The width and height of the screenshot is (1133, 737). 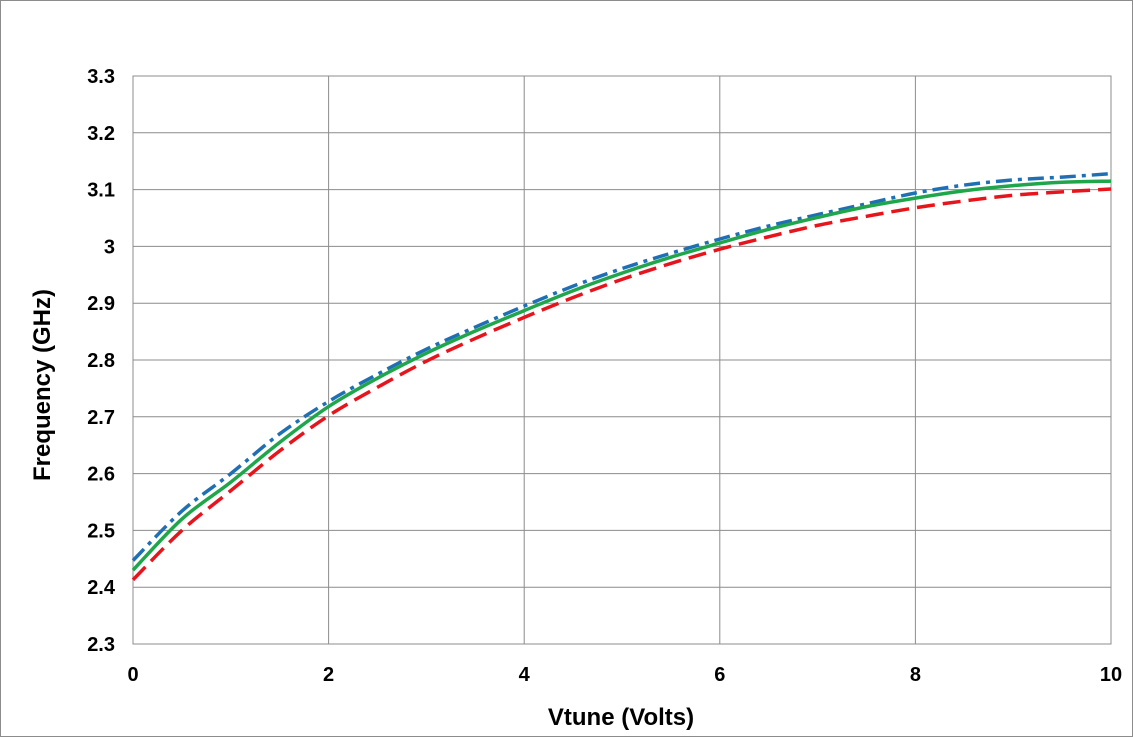 I want to click on y-tick-label: 3.1, so click(x=101, y=191).